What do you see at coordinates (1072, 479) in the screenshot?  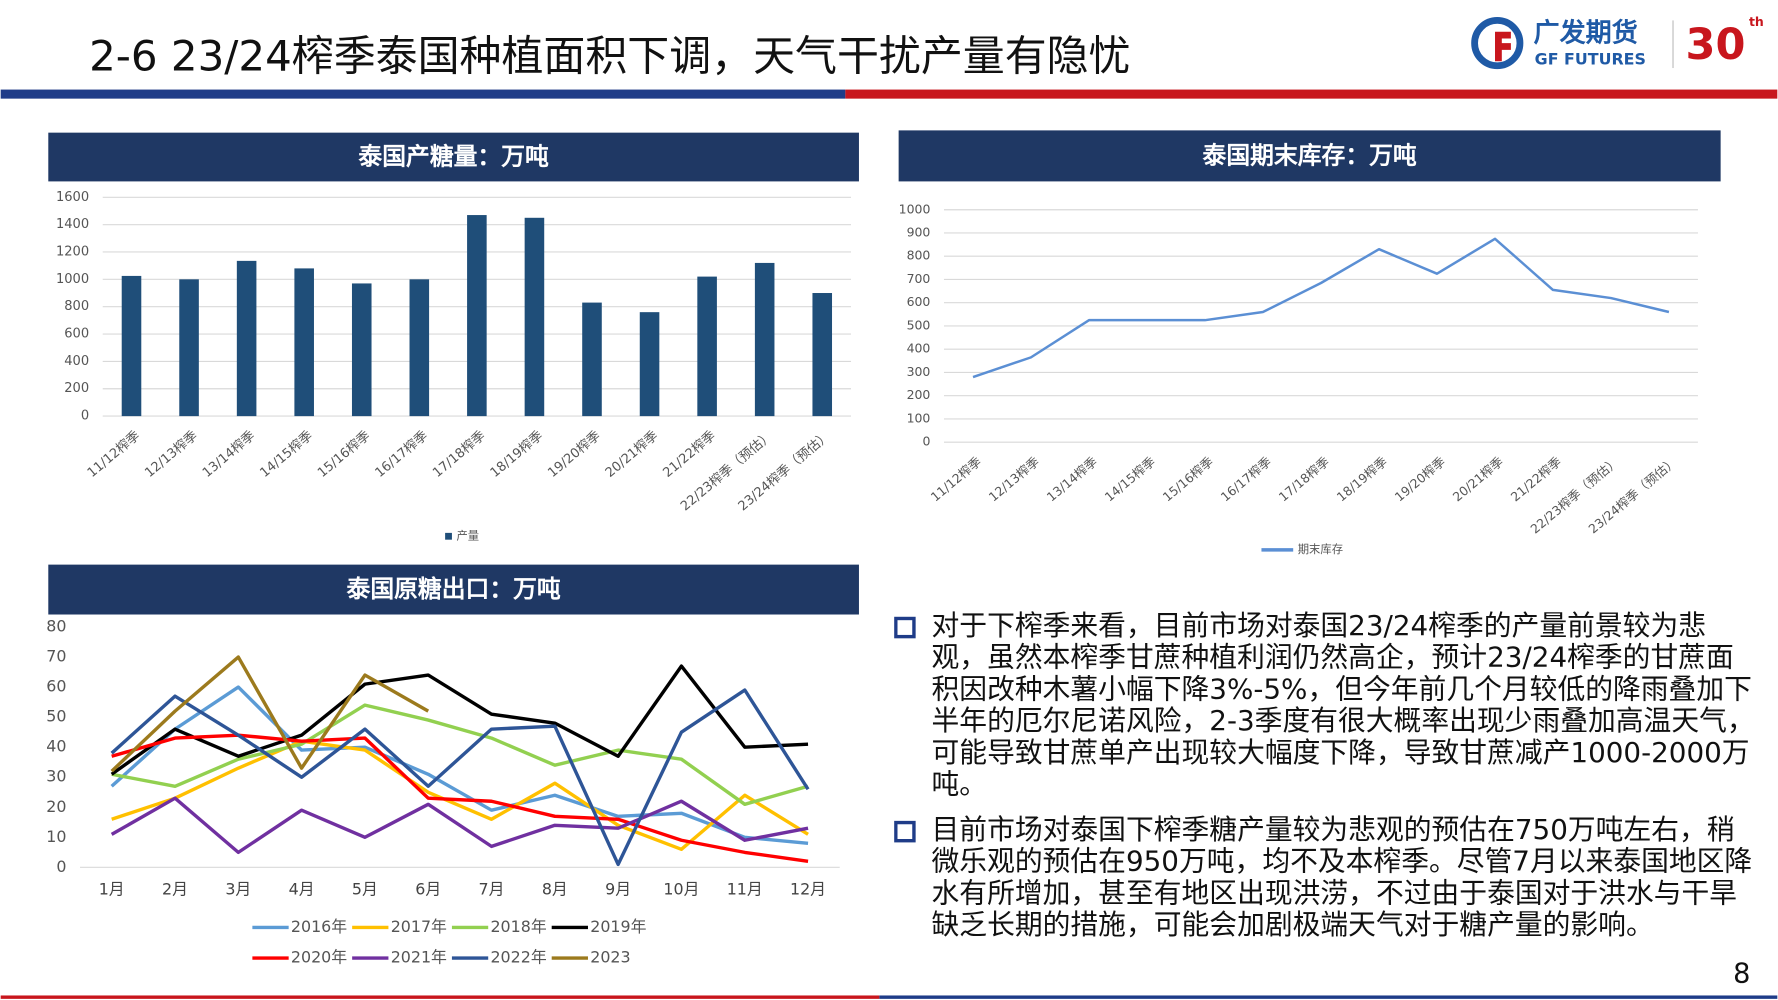 I see `x-tick-label: 13/14榨季` at bounding box center [1072, 479].